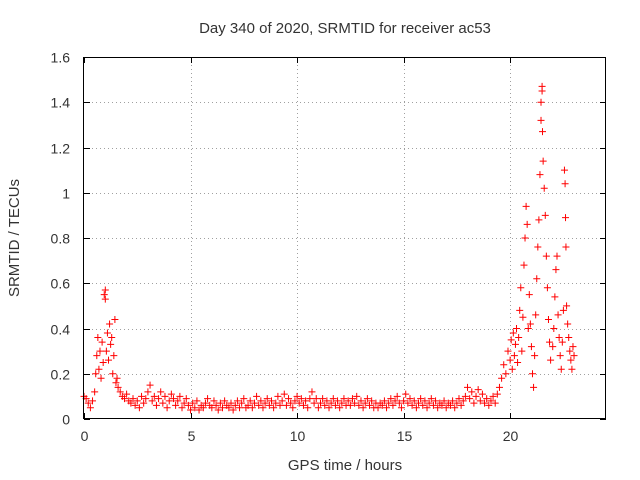 This screenshot has width=640, height=480. I want to click on x-tick-label: 0, so click(85, 436).